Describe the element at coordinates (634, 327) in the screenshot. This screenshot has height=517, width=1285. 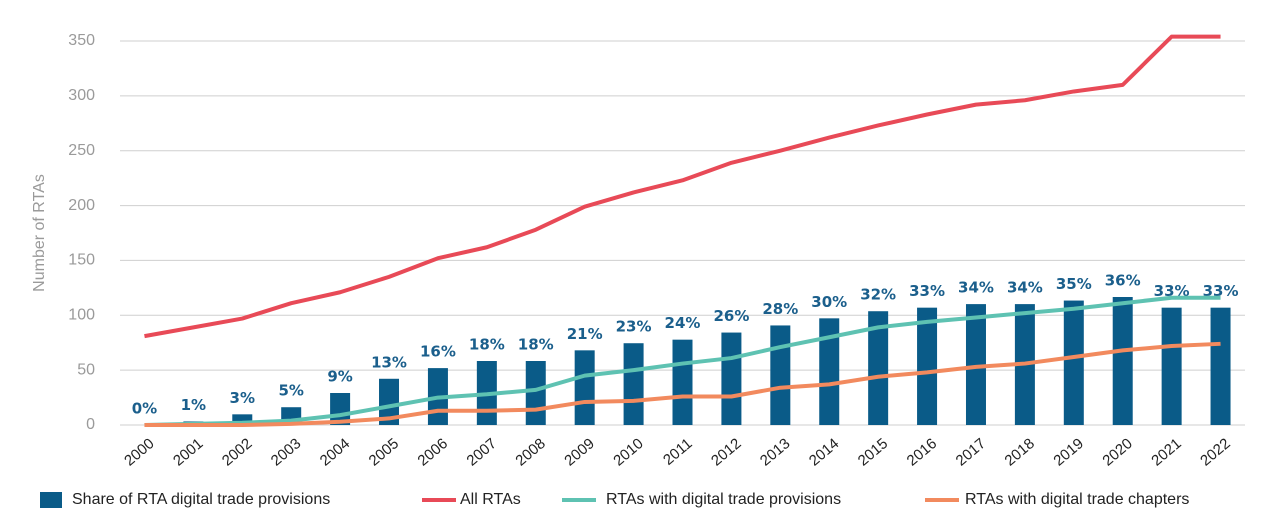
I see `data-label: 23%` at that location.